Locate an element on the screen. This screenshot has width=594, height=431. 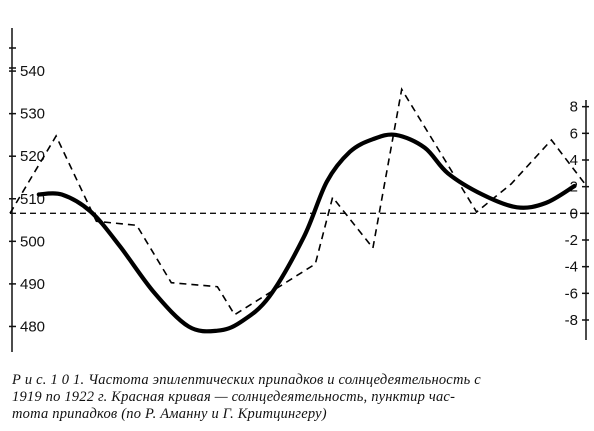
left-tick-label: 520 is located at coordinates (32, 156).